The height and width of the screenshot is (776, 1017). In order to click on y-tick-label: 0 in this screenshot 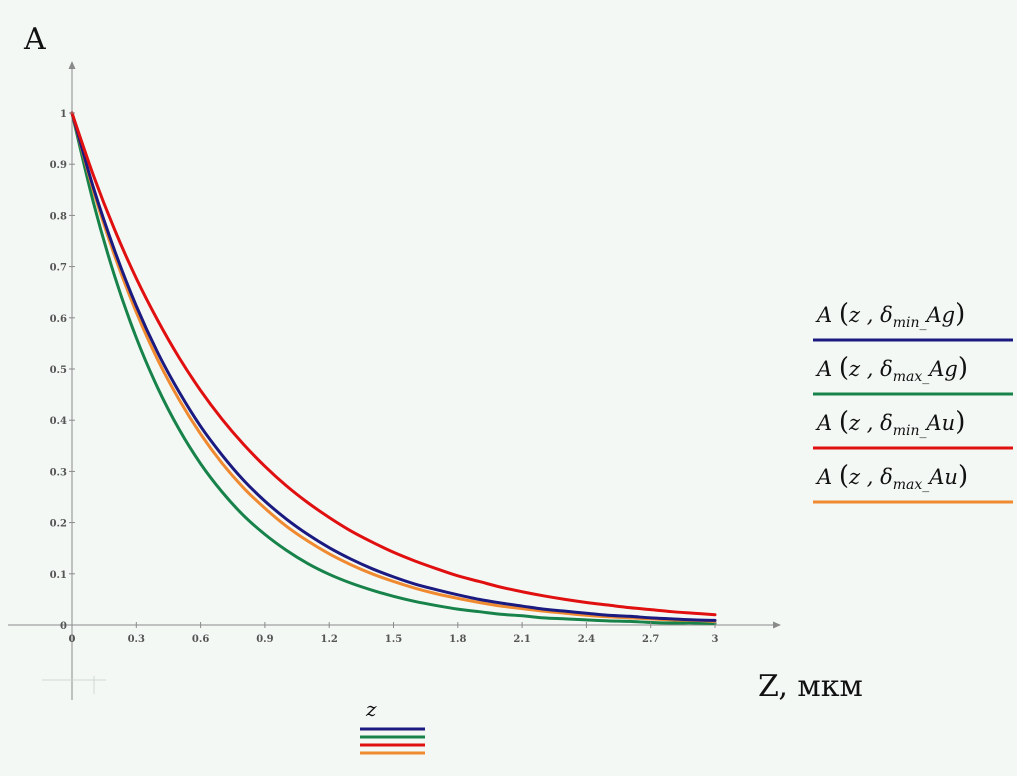, I will do `click(63, 626)`.